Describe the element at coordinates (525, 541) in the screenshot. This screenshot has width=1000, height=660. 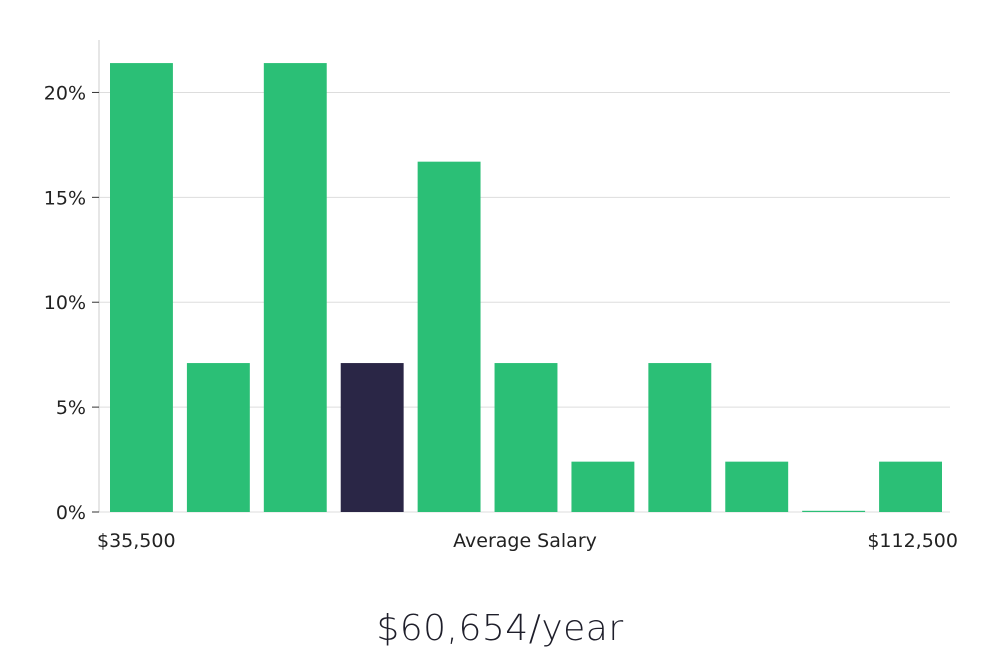
I see `x-axis-title: Average Salary` at that location.